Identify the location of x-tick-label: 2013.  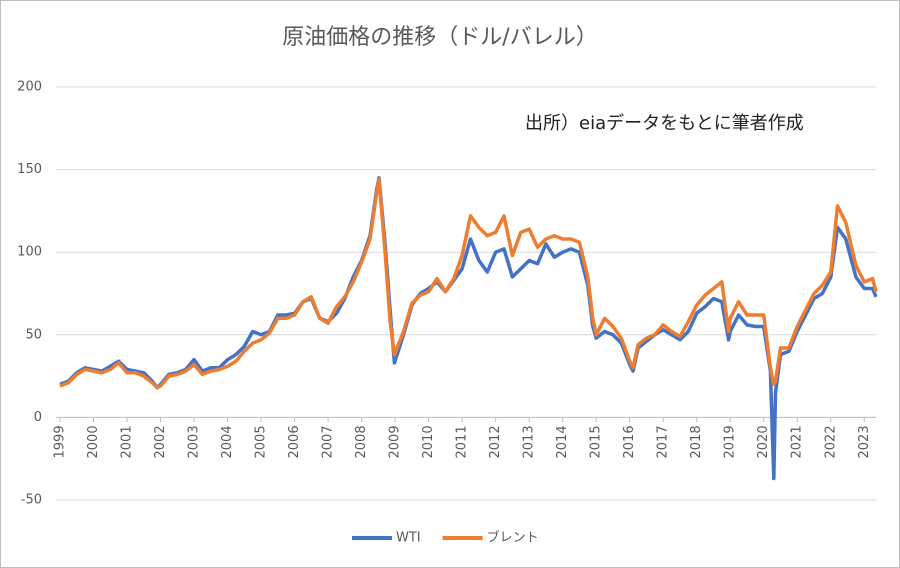
(529, 441).